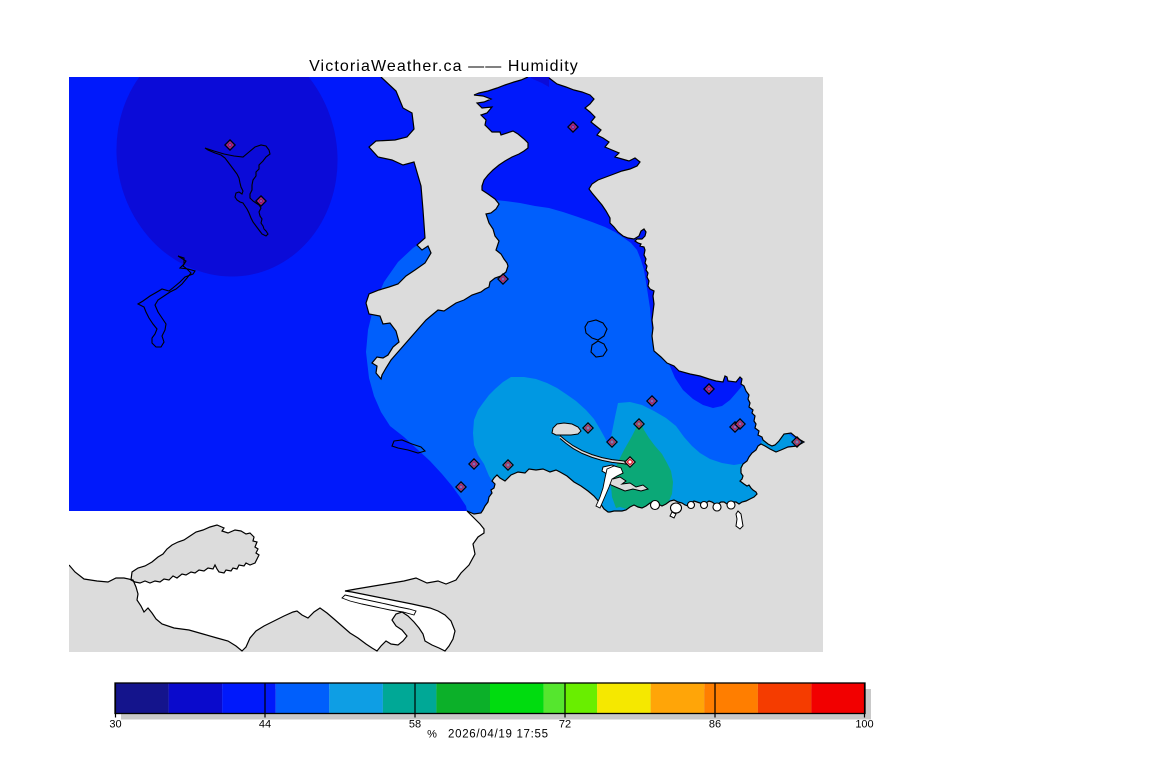 The height and width of the screenshot is (768, 1152). What do you see at coordinates (444, 66) in the screenshot?
I see `svg-text: VictoriaWeather.ca —— Humidity` at bounding box center [444, 66].